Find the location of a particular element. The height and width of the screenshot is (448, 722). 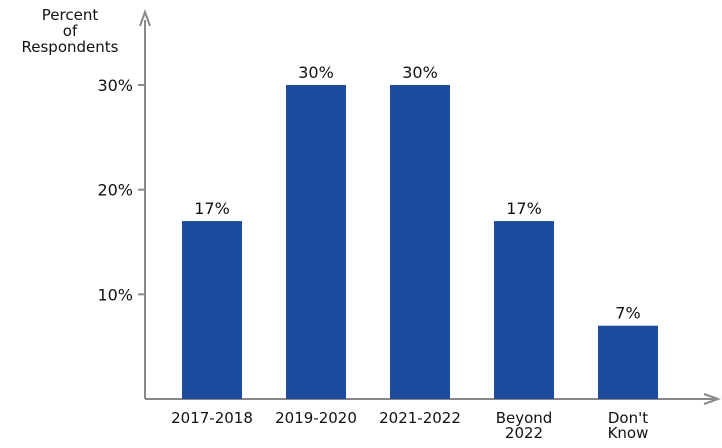

x-tick-label: Don't is located at coordinates (628, 418).